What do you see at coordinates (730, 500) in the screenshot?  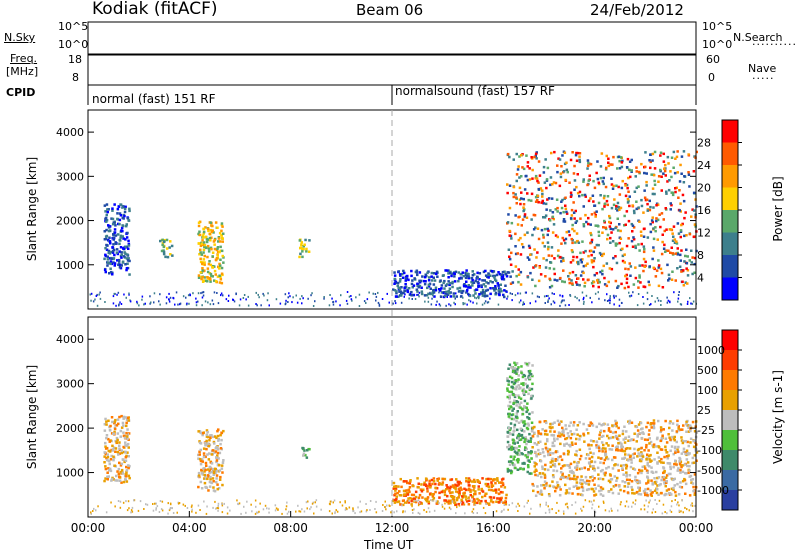 I see `velocity-colorbar-segment` at bounding box center [730, 500].